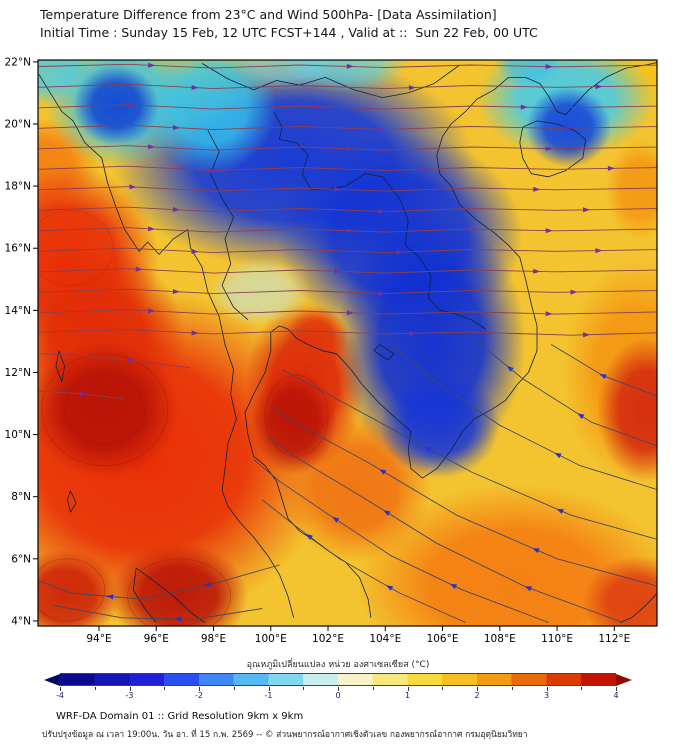 The height and width of the screenshot is (756, 676). Describe the element at coordinates (477, 695) in the screenshot. I see `colorbar-tick-label: 2` at that location.